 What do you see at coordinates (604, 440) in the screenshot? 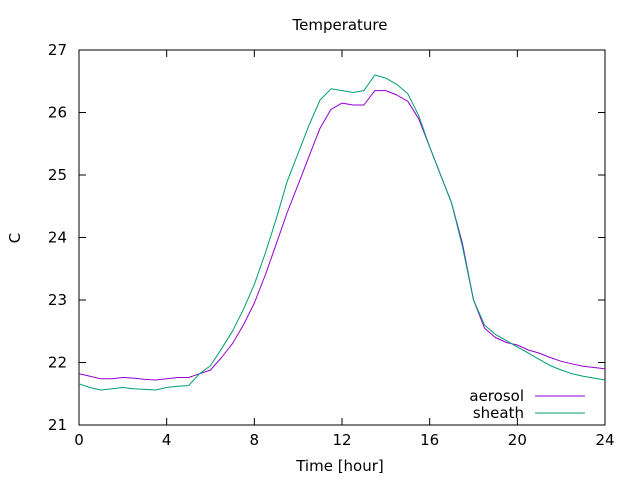
I see `x-tick-label: 24` at bounding box center [604, 440].